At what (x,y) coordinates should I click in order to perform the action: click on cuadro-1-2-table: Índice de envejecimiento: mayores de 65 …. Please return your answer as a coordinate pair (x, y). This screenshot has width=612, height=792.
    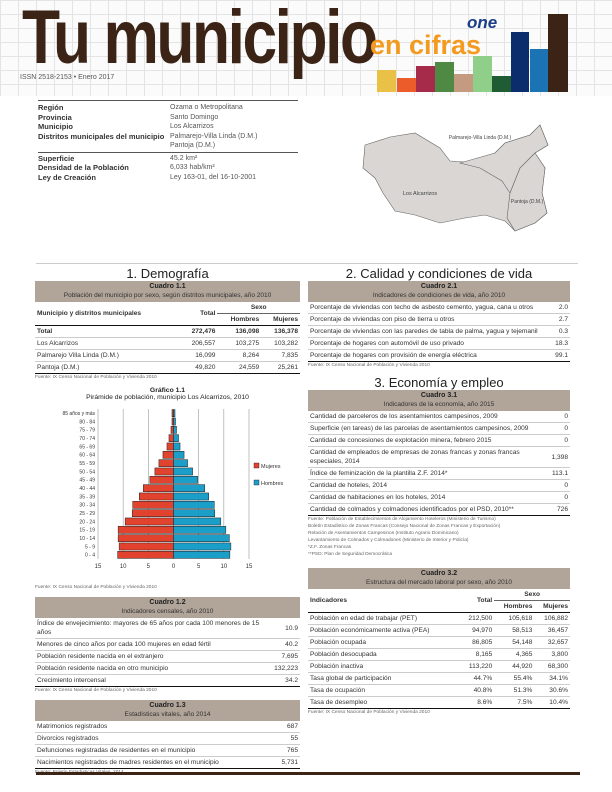
    Looking at the image, I should click on (167, 652).